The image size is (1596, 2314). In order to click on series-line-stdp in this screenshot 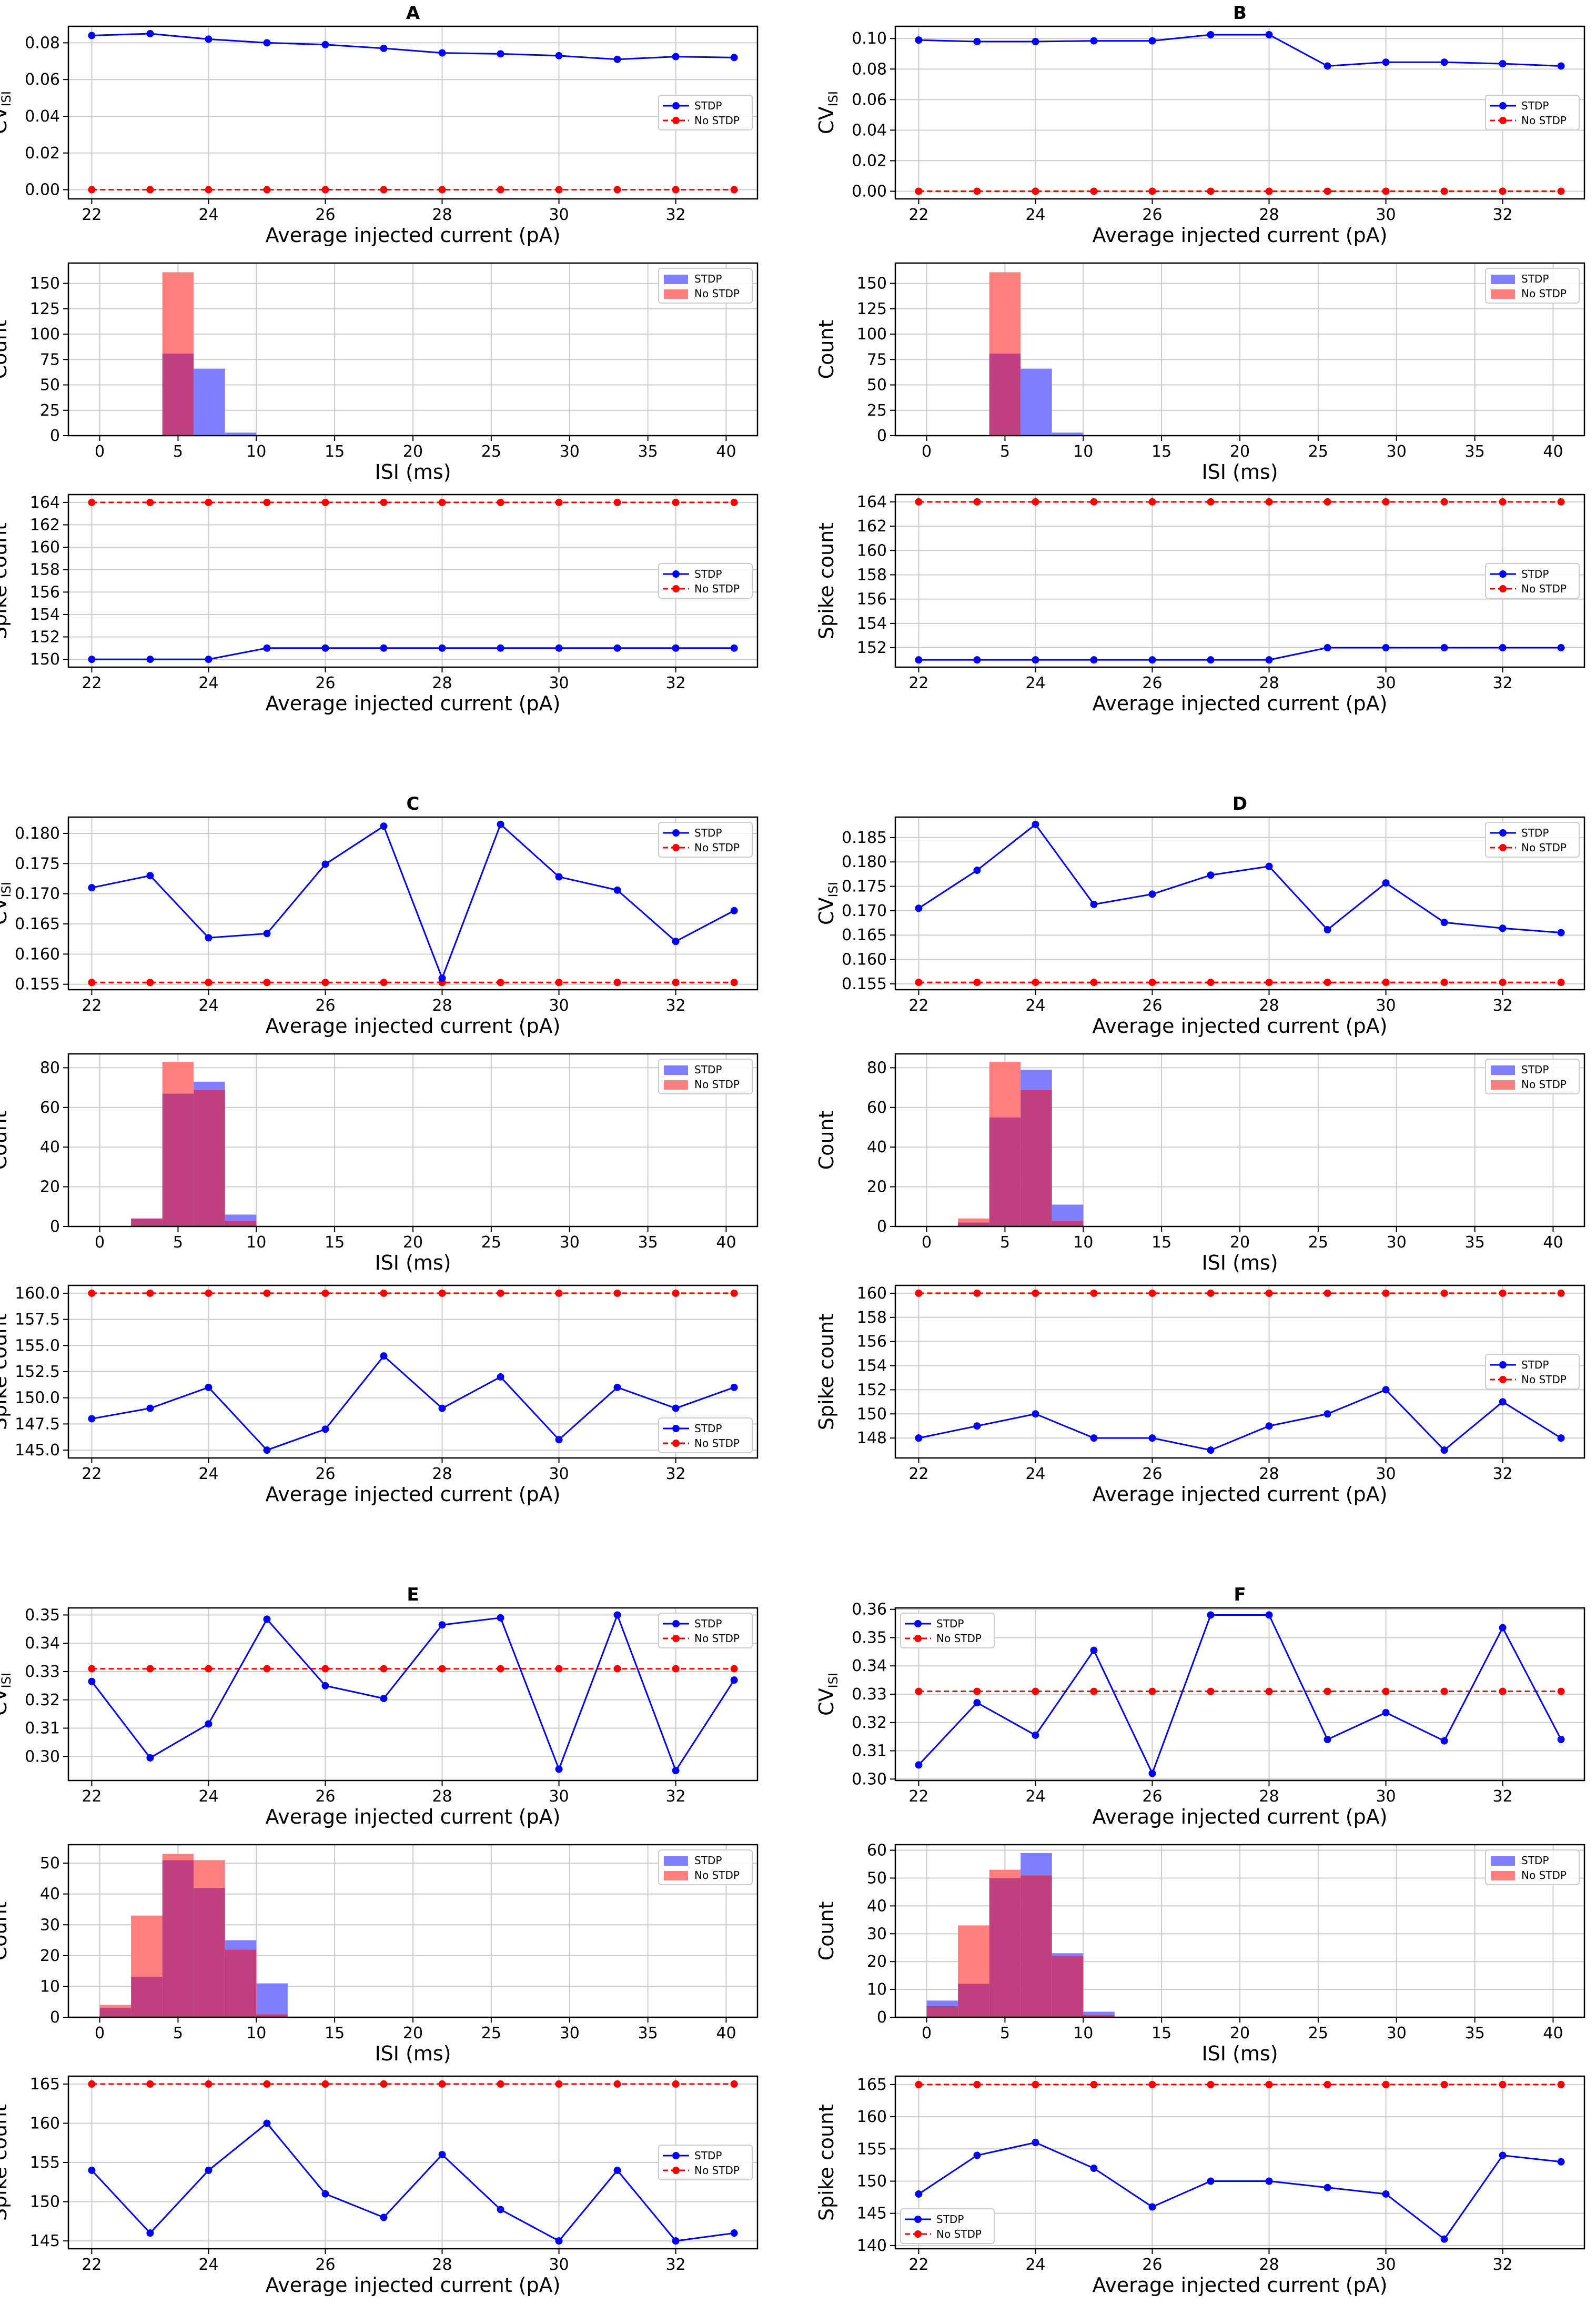, I will do `click(413, 1693)`.